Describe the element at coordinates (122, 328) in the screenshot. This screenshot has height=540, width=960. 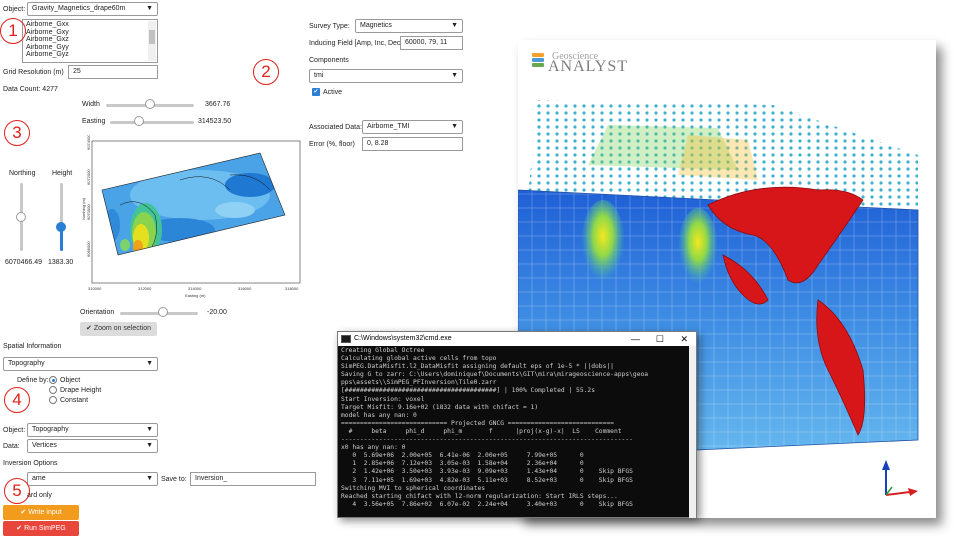
I see `zoom-button-label: Zoom on selection` at that location.